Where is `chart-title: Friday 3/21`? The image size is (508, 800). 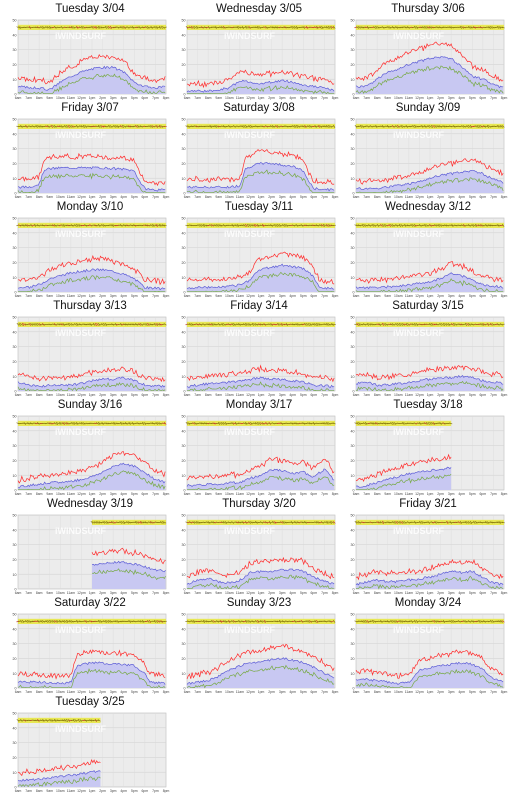 chart-title: Friday 3/21 is located at coordinates (428, 504).